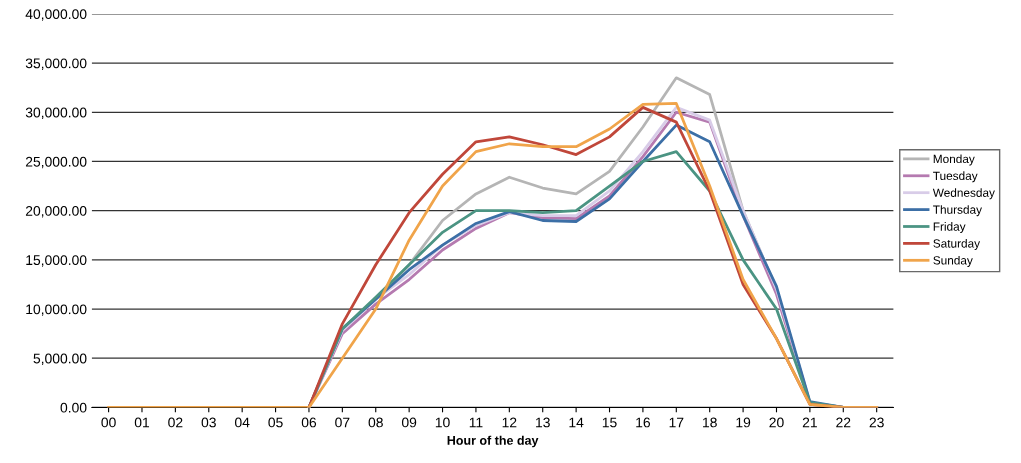  I want to click on x-tick-label: 23, so click(876, 422).